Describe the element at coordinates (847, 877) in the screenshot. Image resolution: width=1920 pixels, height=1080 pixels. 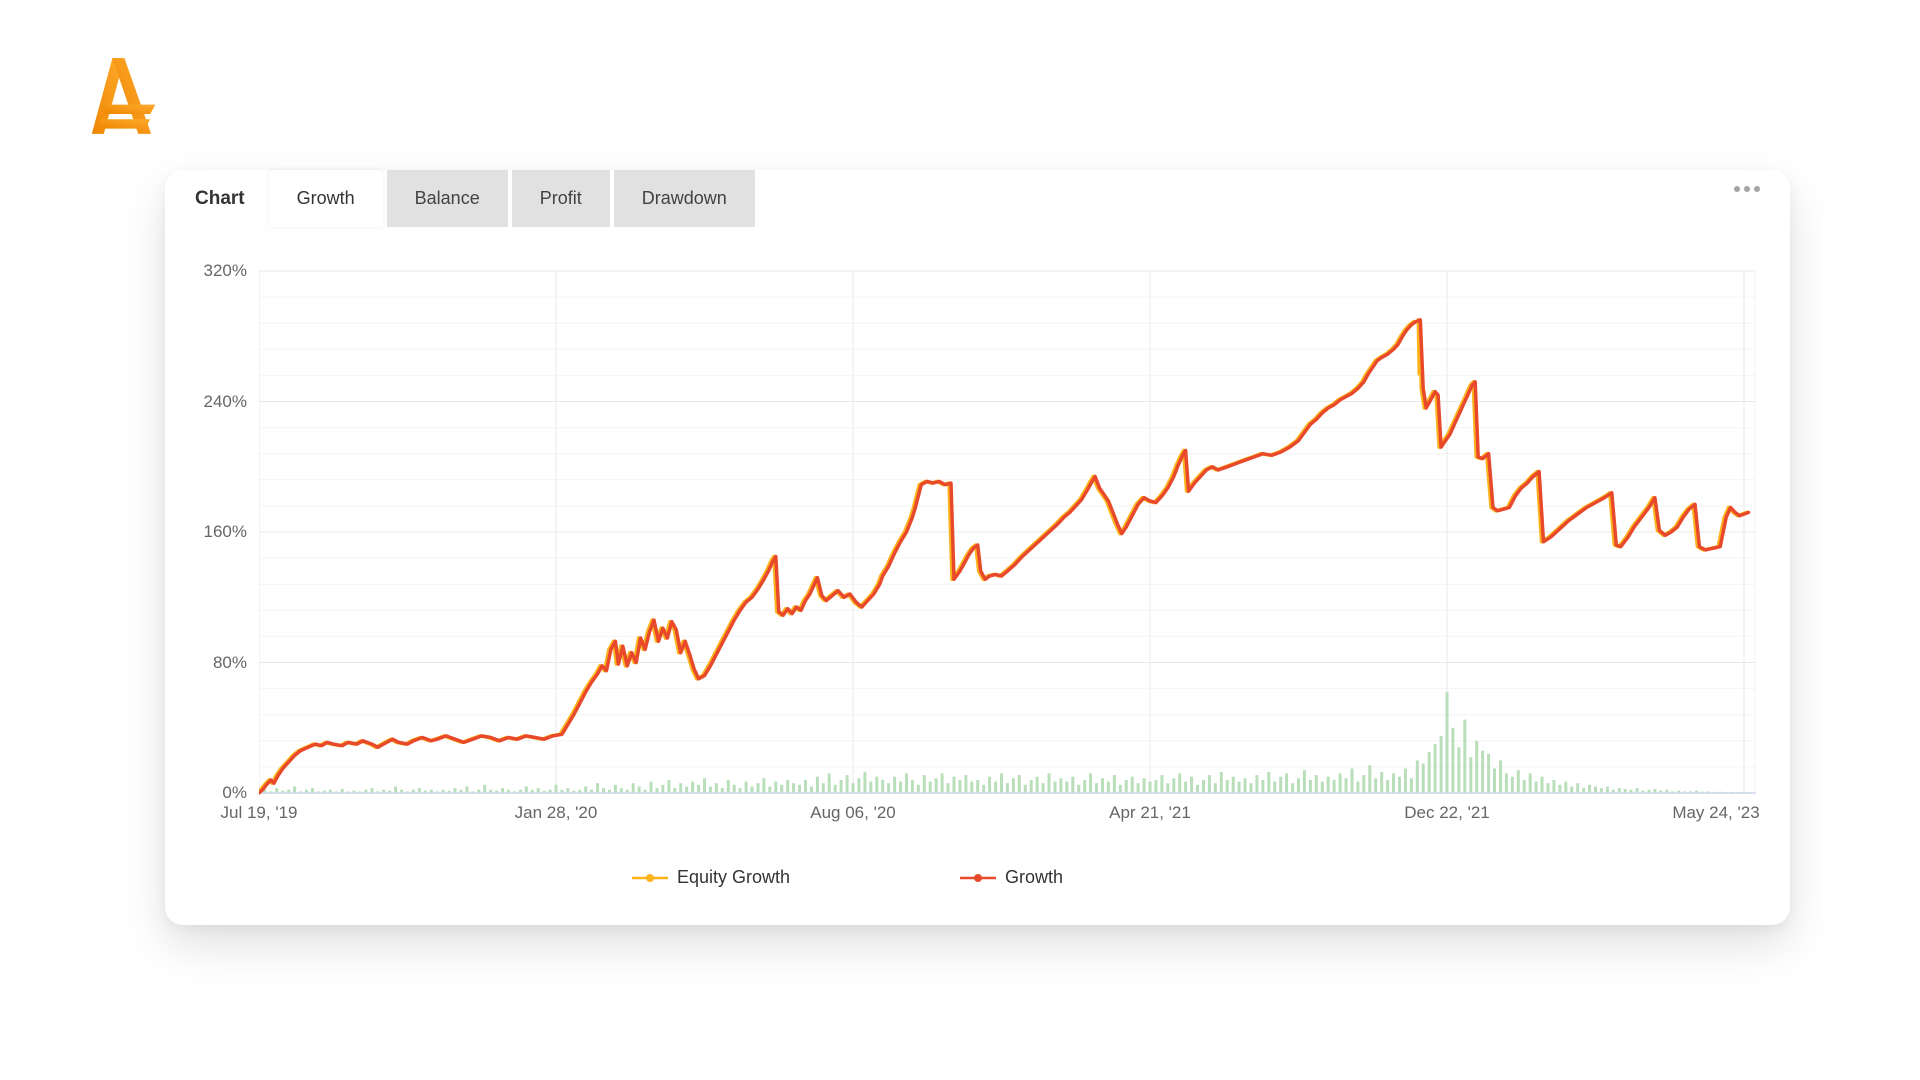
I see `legend: Equity Growth Growth` at that location.